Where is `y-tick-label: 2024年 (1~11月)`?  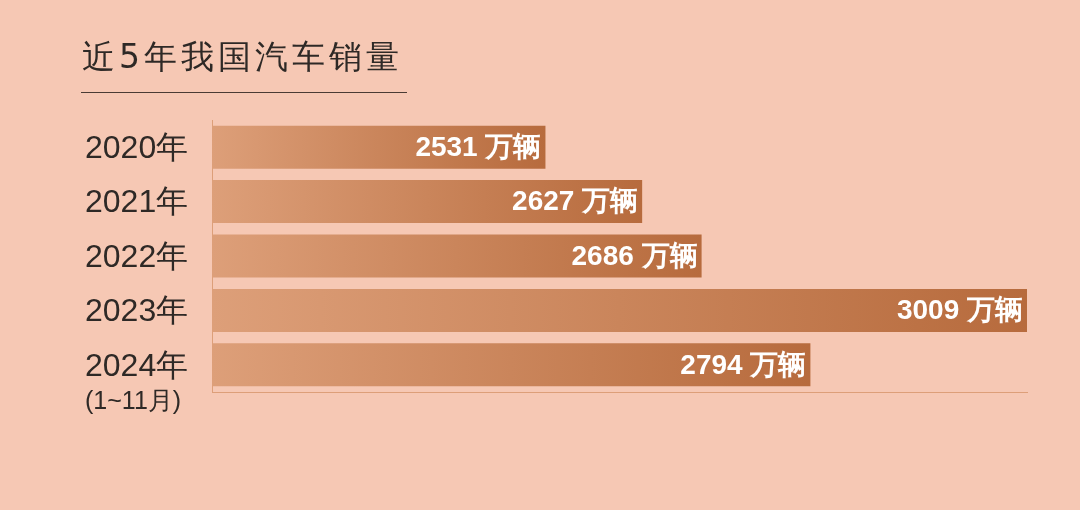
y-tick-label: 2024年 (1~11月) is located at coordinates (137, 380).